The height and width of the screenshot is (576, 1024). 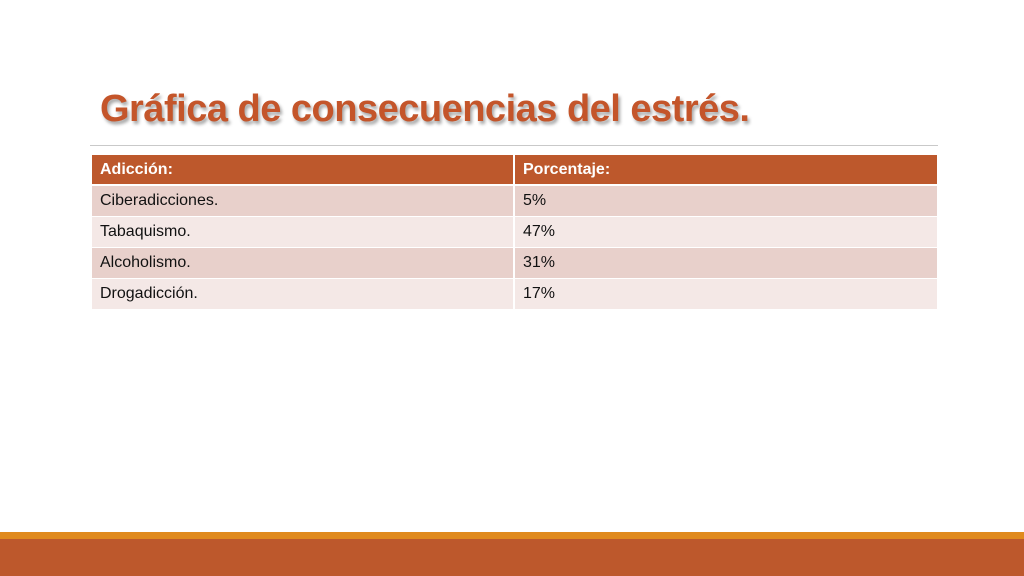 I want to click on cell-addiction: Drogadicción., so click(x=303, y=294).